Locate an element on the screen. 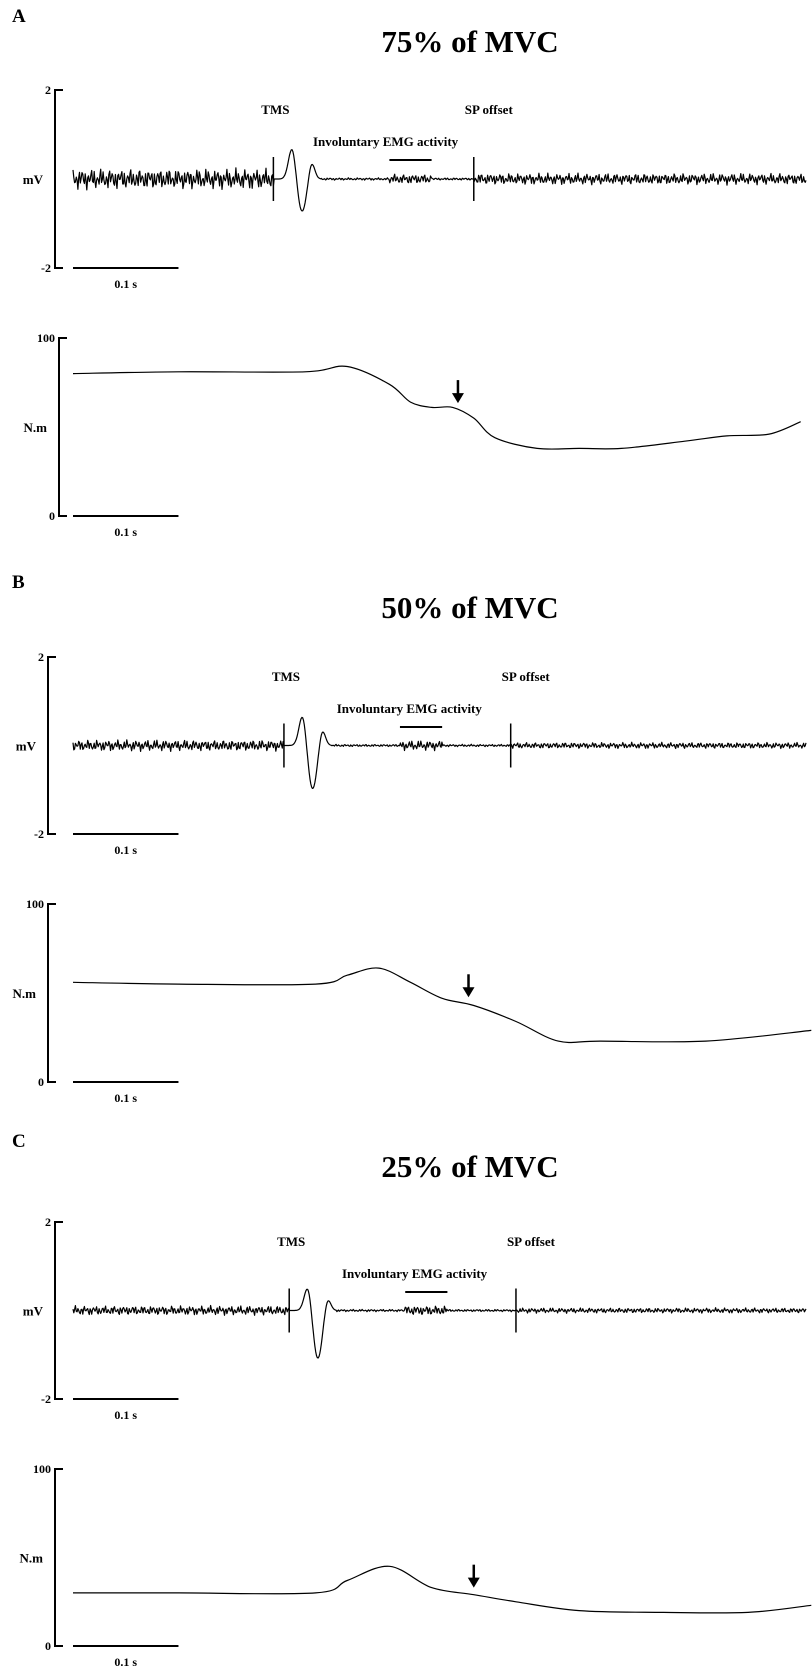  panel-a-tms-label: TMS is located at coordinates (275, 109).